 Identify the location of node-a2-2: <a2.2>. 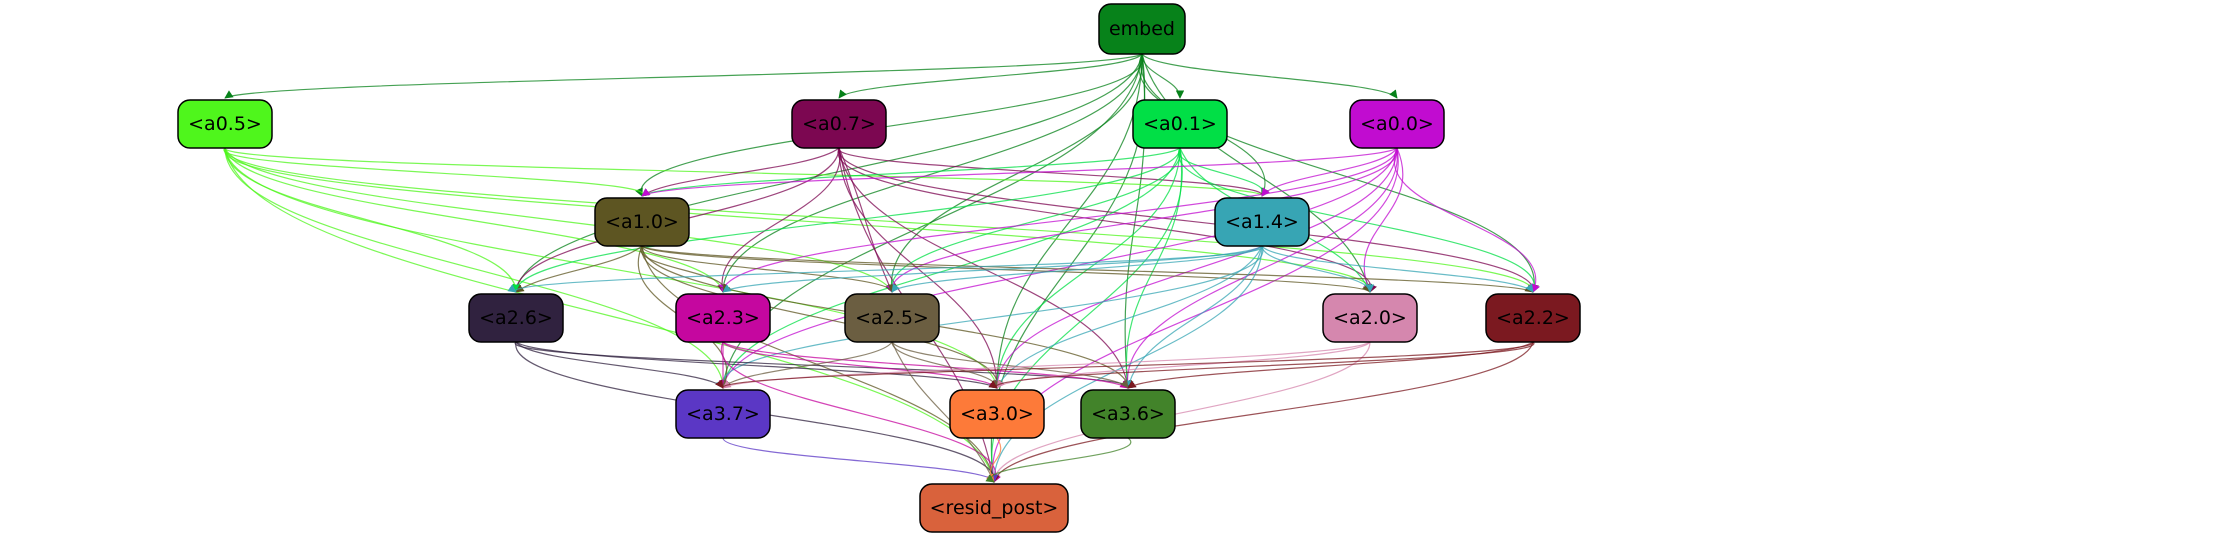
(1533, 318).